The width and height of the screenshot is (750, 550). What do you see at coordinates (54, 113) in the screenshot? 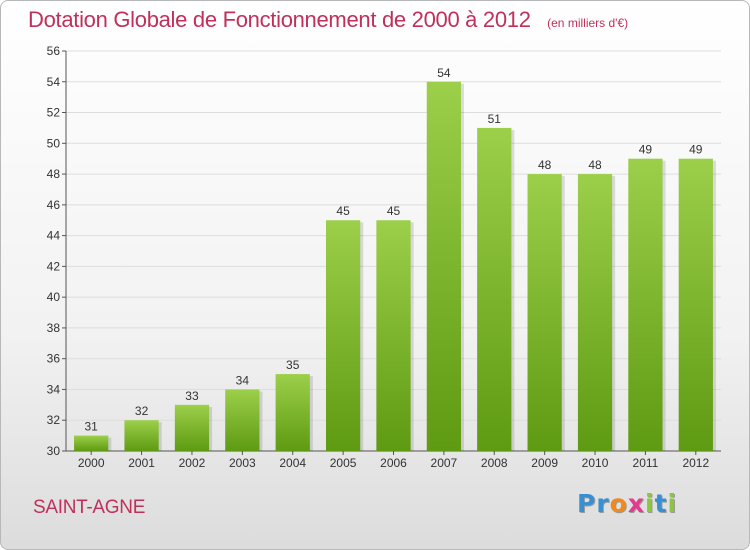
I see `y-tick-label: 52` at bounding box center [54, 113].